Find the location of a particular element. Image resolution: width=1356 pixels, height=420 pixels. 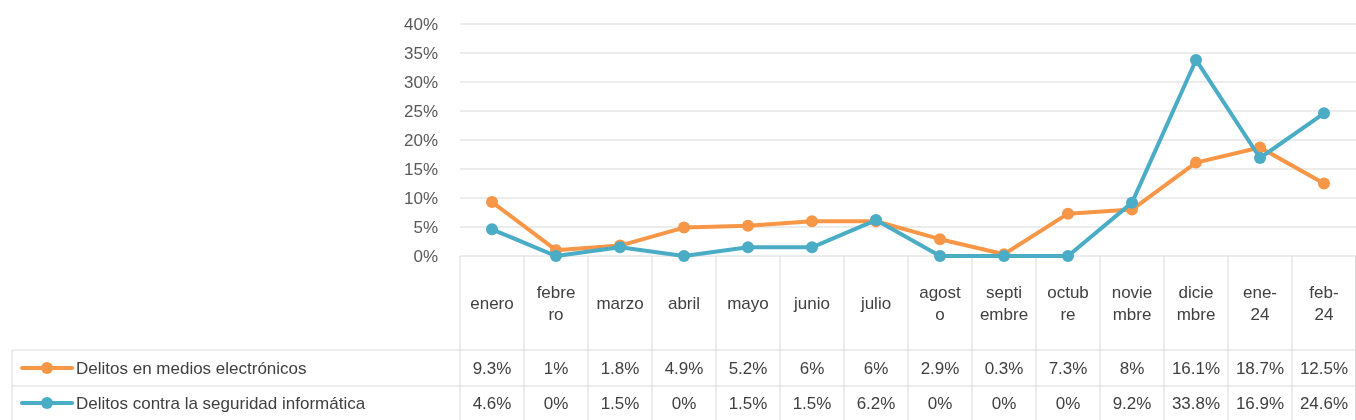

x-tick-label: enero is located at coordinates (492, 303).